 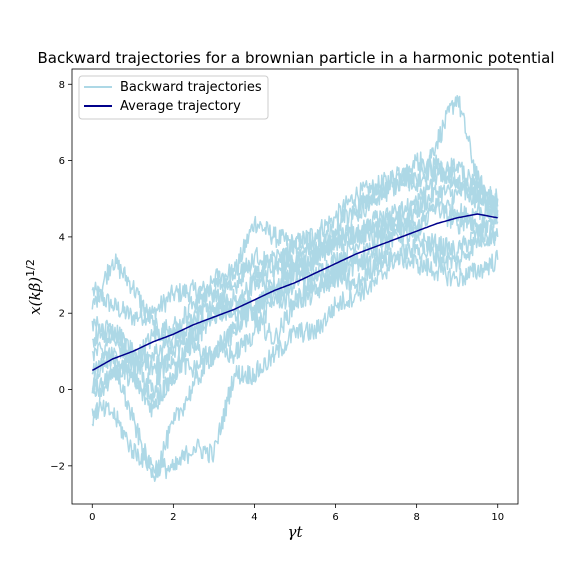 I want to click on legend-label-average: Average trajectory, so click(x=180, y=106).